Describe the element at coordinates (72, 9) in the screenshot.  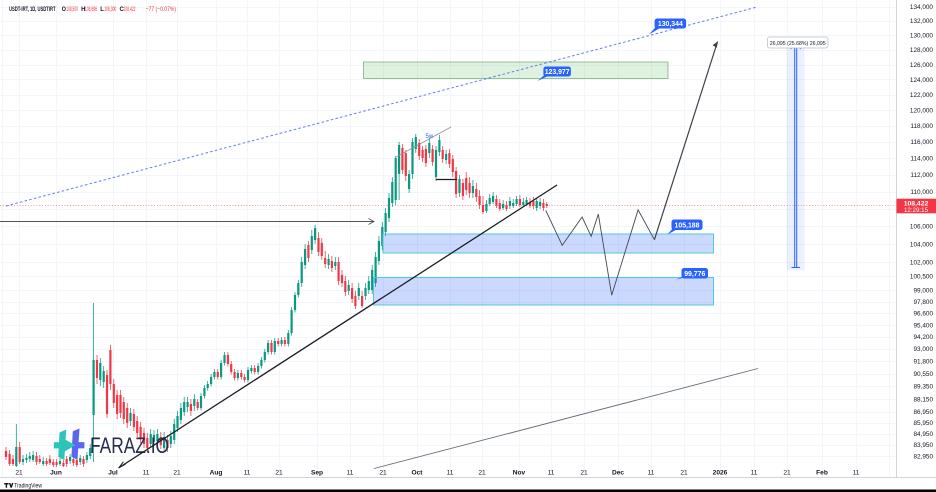
I see `svg-text: 108,500` at that location.